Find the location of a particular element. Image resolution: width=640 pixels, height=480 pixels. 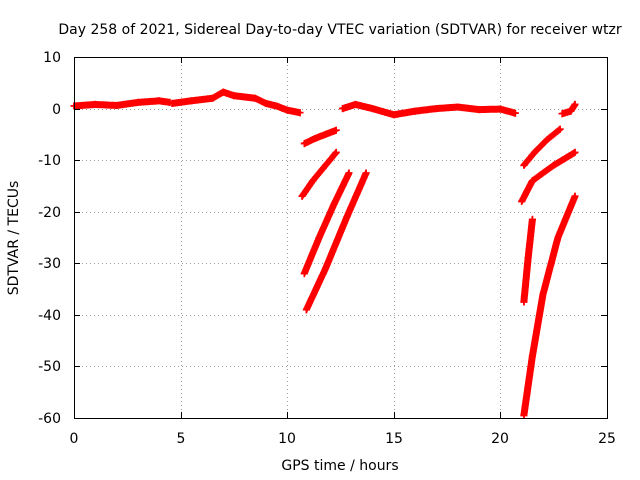

x-tick-label: 15 is located at coordinates (394, 439).